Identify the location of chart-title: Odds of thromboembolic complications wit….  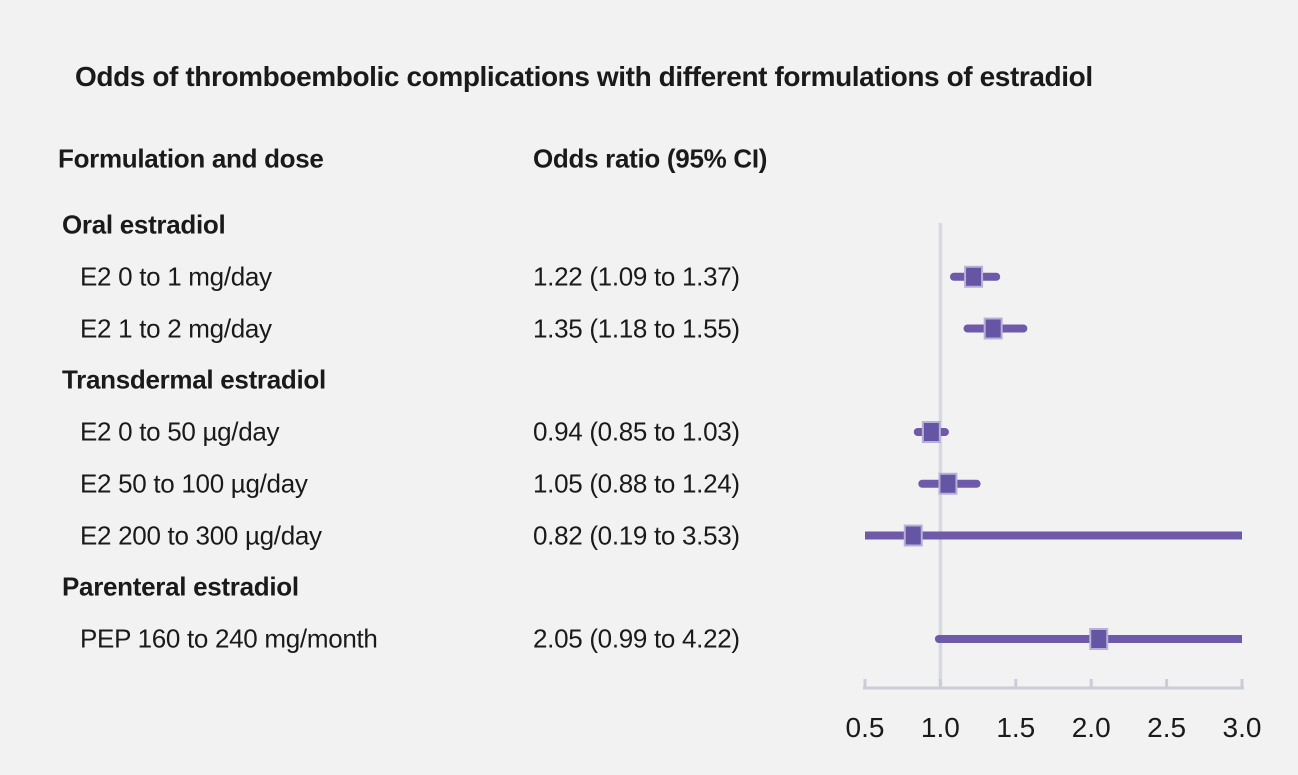
(584, 76).